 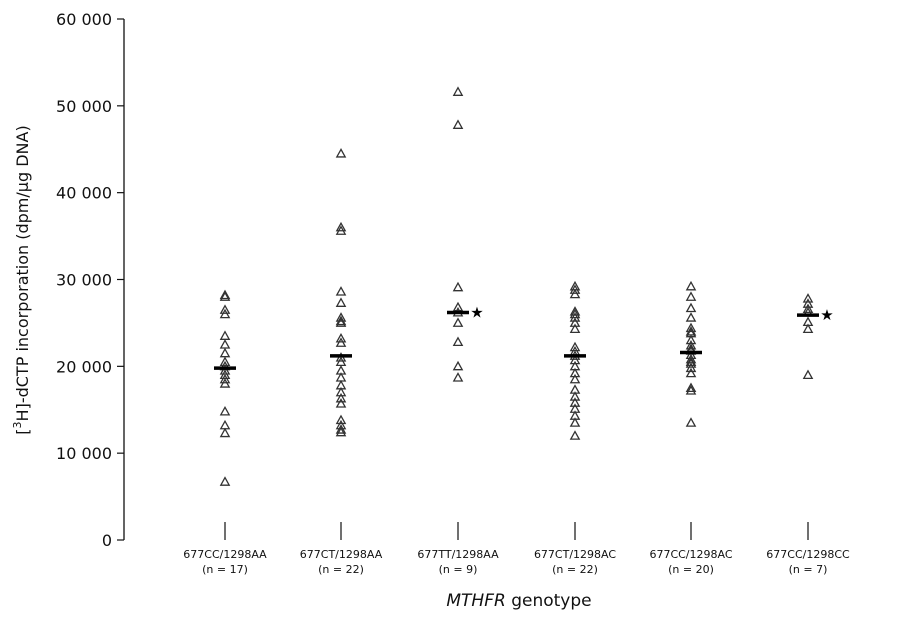 I want to click on x-axis-label-italic: MTHFR, so click(x=475, y=601).